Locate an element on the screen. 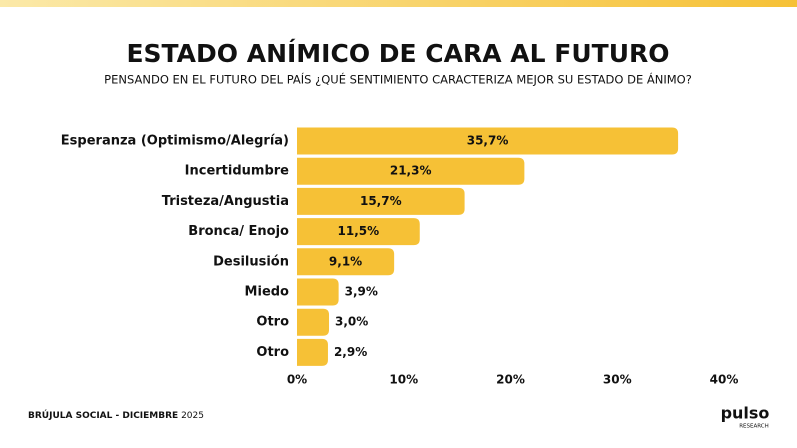 The height and width of the screenshot is (448, 797). x-tick-label: 30% is located at coordinates (617, 380).